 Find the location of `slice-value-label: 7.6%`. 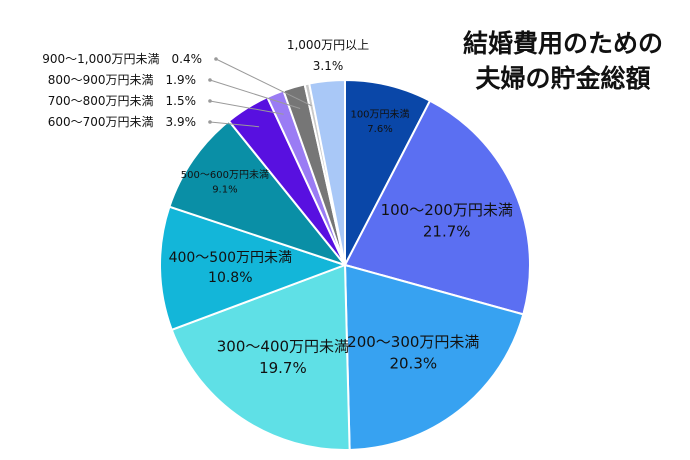

slice-value-label: 7.6% is located at coordinates (379, 129).